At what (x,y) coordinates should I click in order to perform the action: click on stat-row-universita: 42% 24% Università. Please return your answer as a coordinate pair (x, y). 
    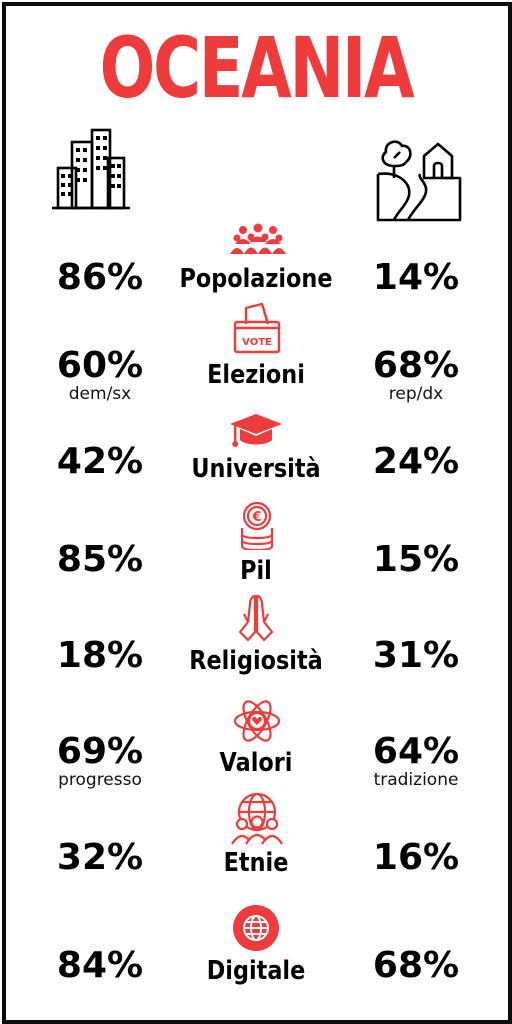
    Looking at the image, I should click on (256, 460).